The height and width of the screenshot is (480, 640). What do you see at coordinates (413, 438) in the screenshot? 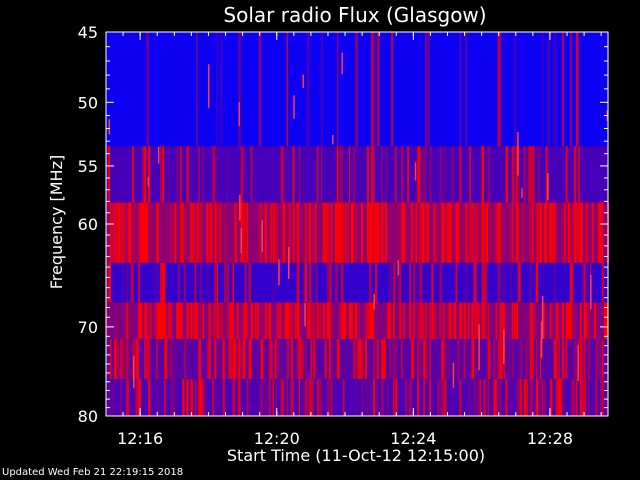
I see `x-tick-label: 12:24` at bounding box center [413, 438].